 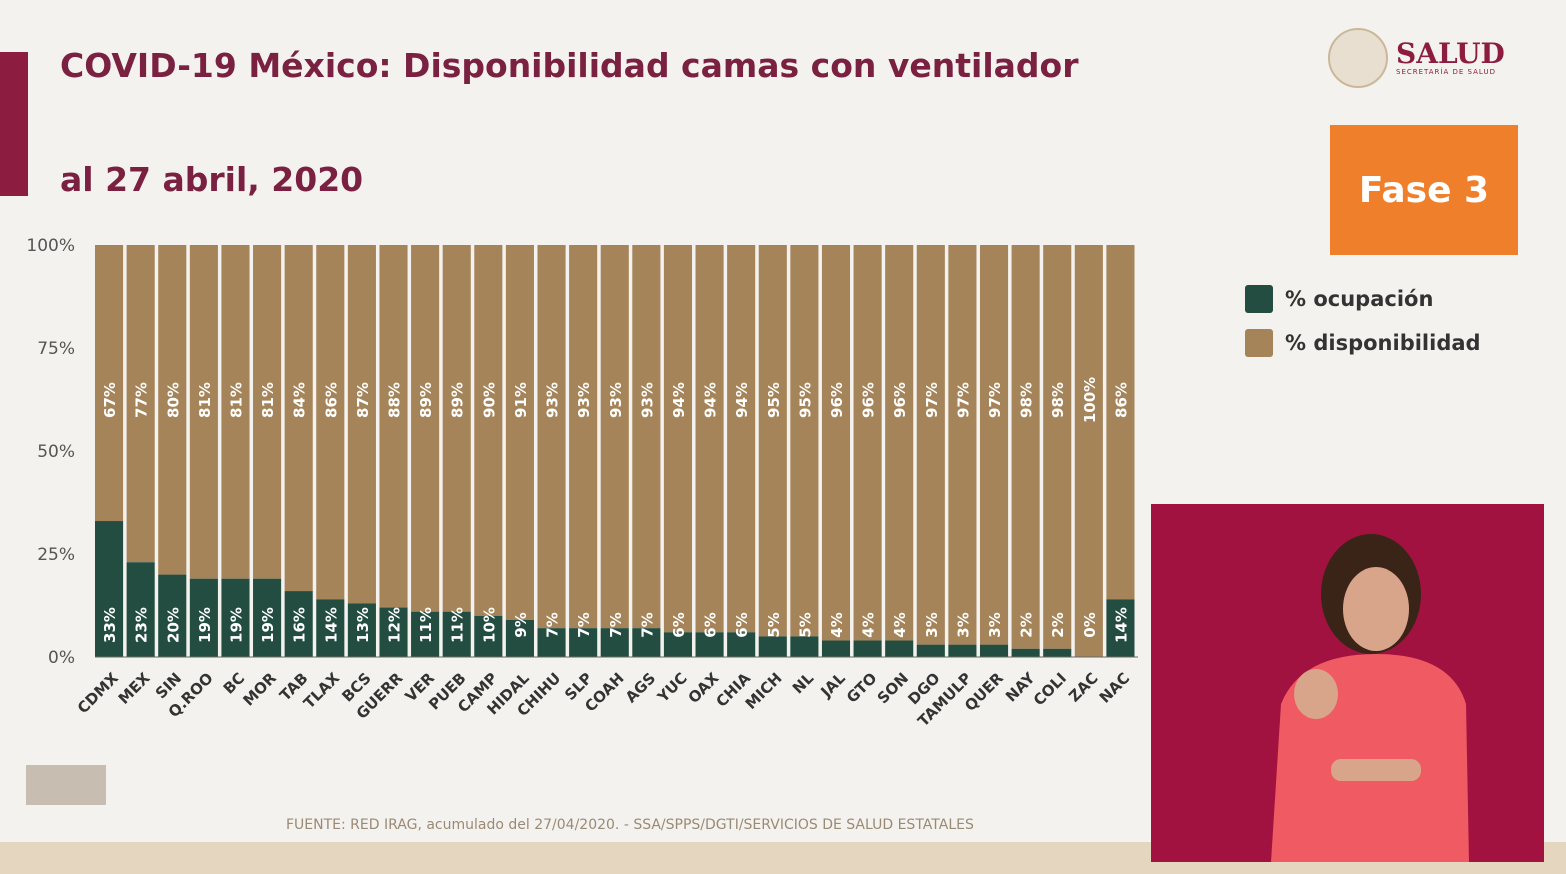 What do you see at coordinates (56, 349) in the screenshot?
I see `y-tick-label: 75%` at bounding box center [56, 349].